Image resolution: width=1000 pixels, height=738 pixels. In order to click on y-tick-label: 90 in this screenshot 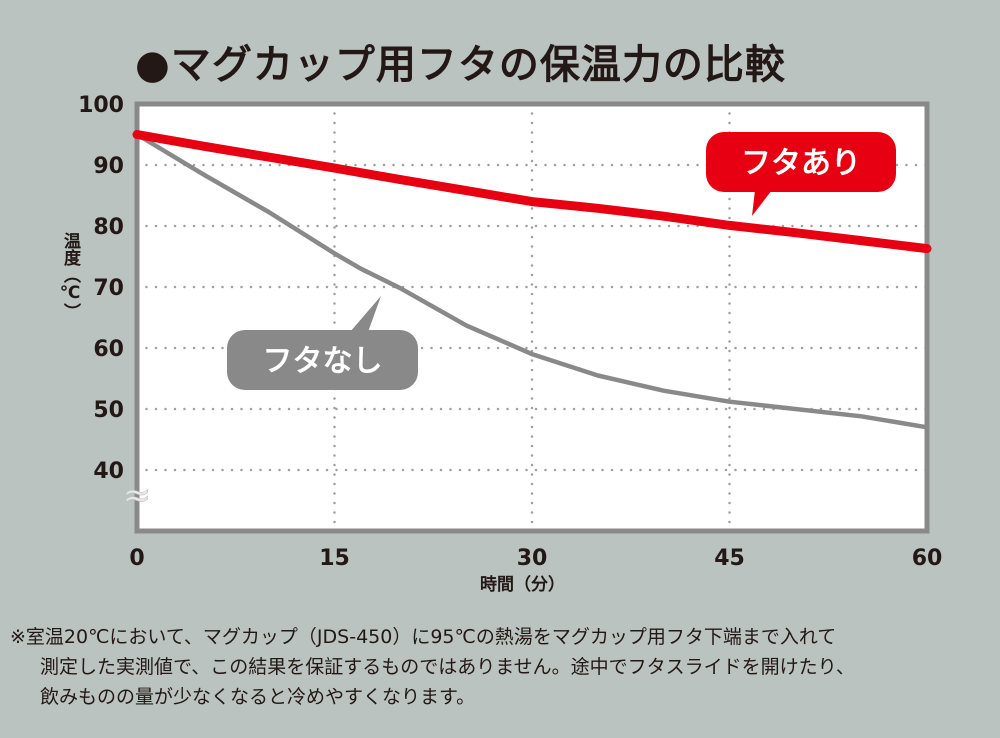, I will do `click(108, 166)`.